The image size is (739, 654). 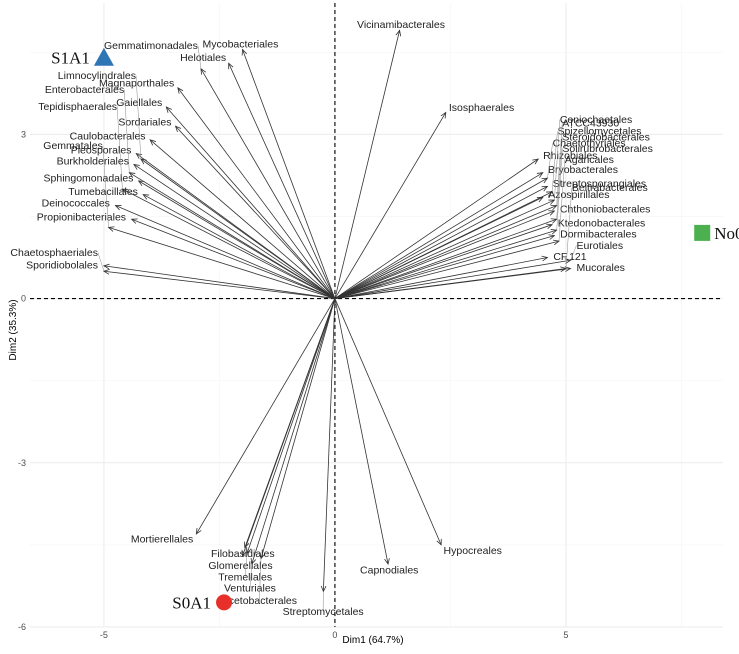 I want to click on loading-arrow-sphingomonadales, so click(x=236, y=239).